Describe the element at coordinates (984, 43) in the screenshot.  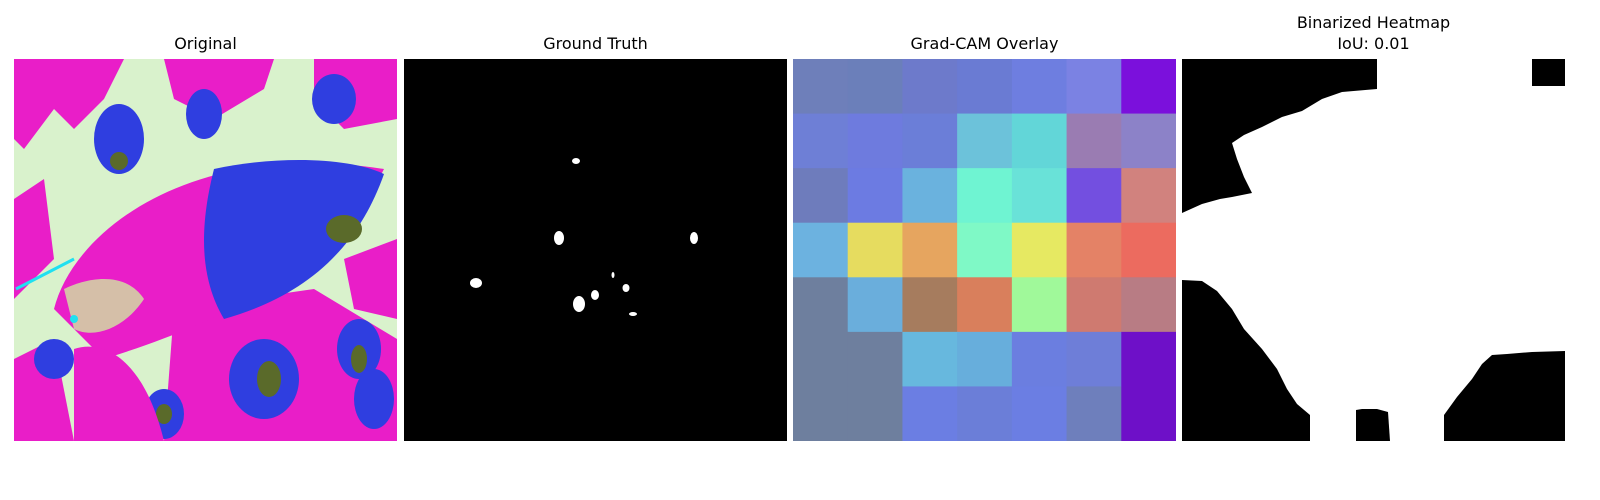
I see `gradcam-title: Grad-CAM Overlay` at that location.